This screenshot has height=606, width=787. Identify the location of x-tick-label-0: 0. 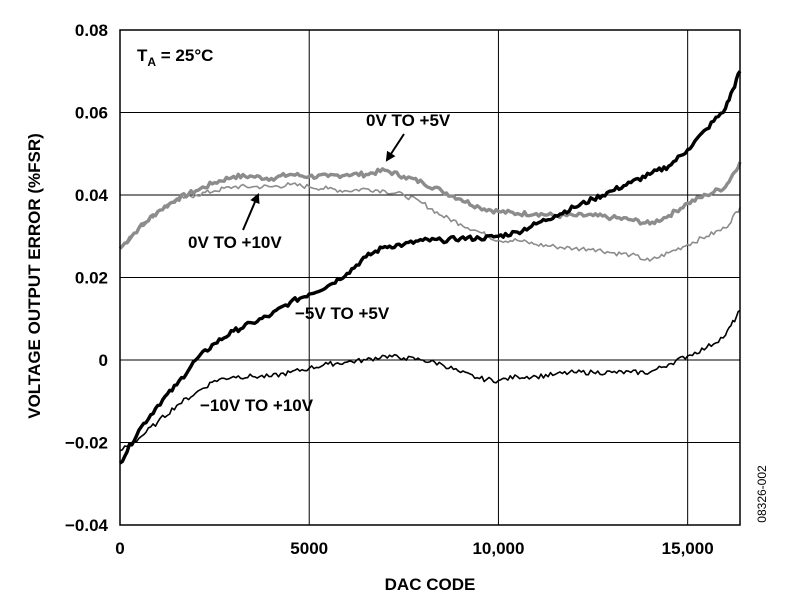
(119, 548).